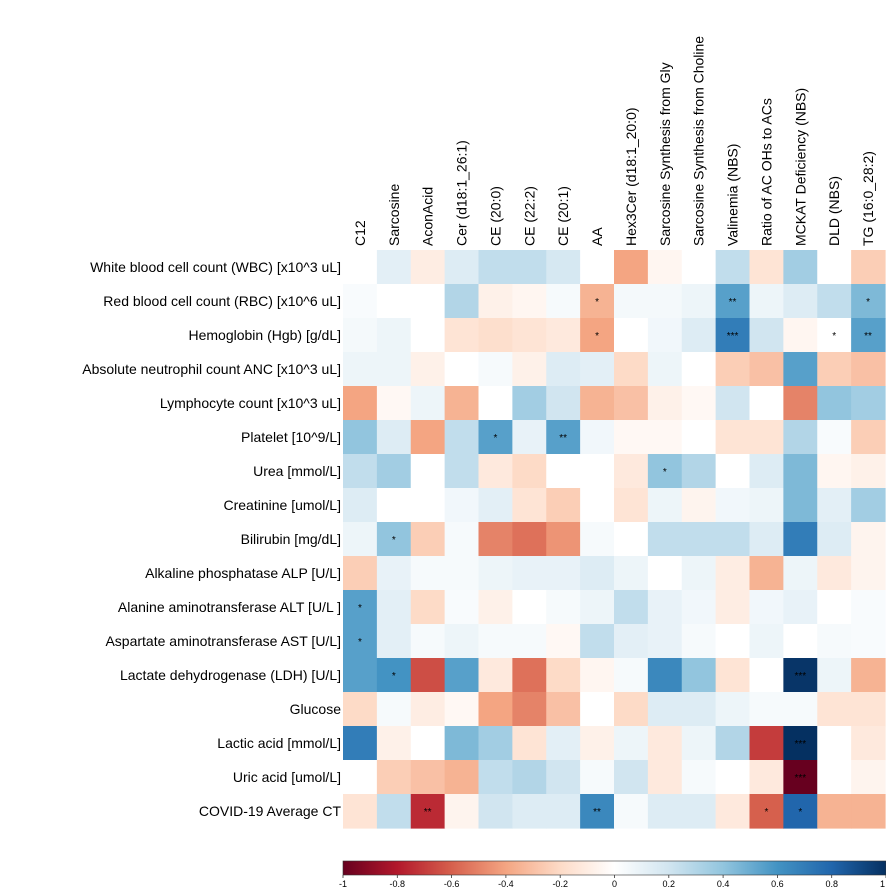 The height and width of the screenshot is (890, 886). I want to click on significance-star: **, so click(428, 812).